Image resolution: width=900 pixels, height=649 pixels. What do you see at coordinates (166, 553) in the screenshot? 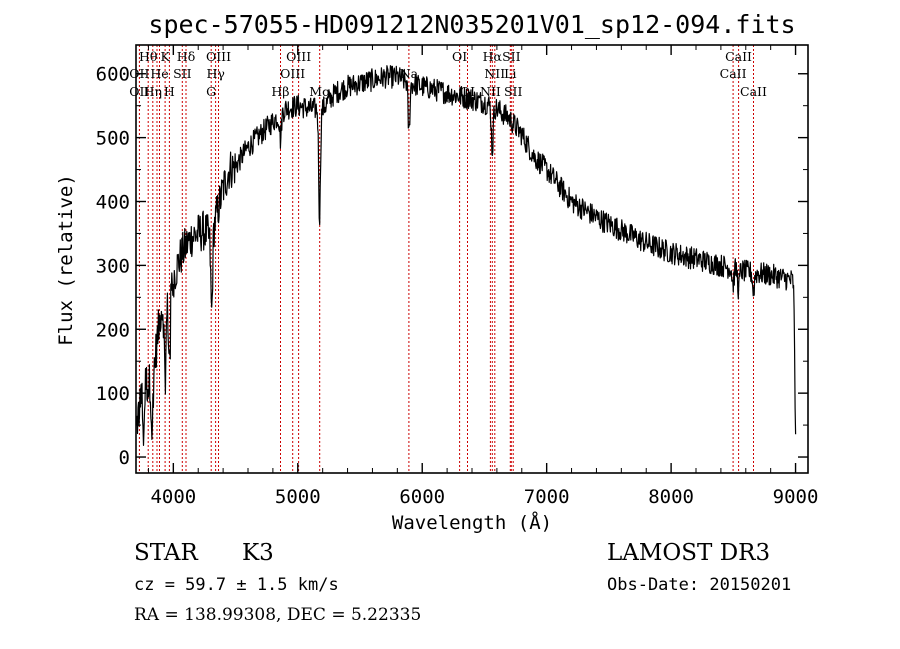
I see `object-class: STAR` at bounding box center [166, 553].